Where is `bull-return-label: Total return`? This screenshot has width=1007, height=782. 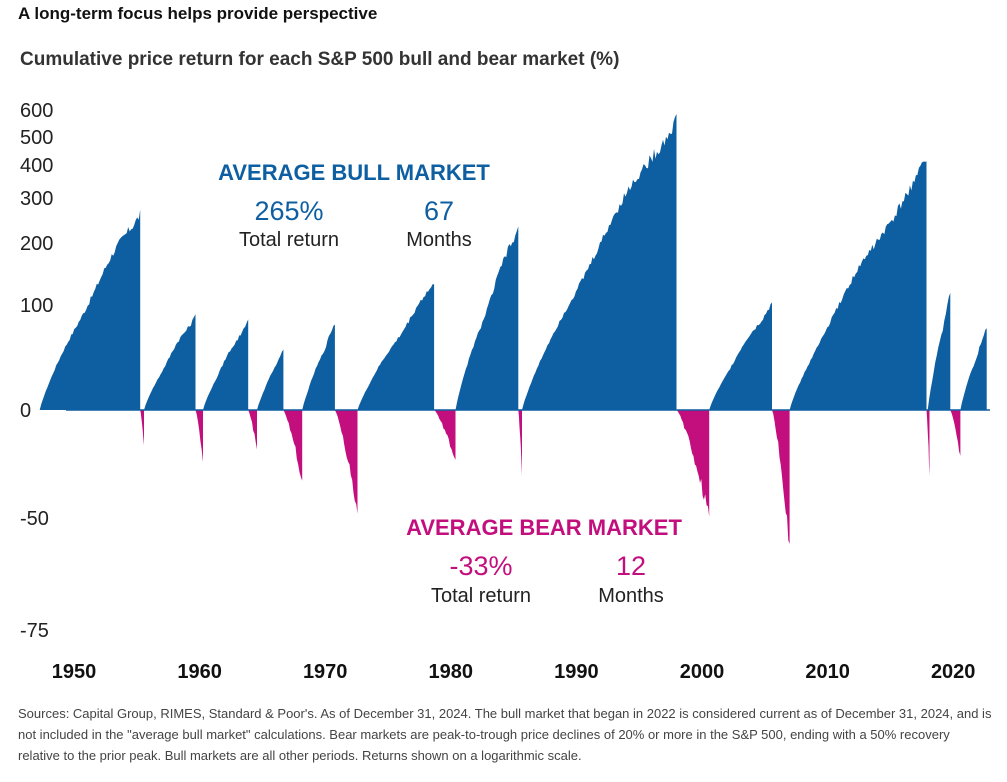
bull-return-label: Total return is located at coordinates (289, 240).